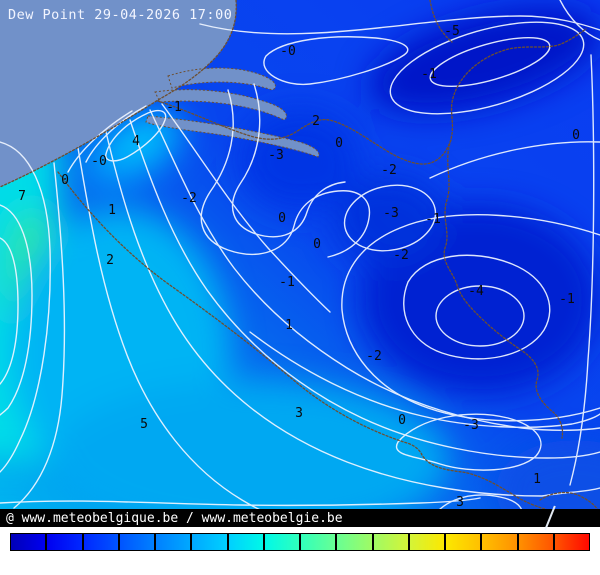 This screenshot has height=575, width=600. Describe the element at coordinates (120, 15) in the screenshot. I see `map-title: Dew Point 29-04-2026 17:00` at that location.